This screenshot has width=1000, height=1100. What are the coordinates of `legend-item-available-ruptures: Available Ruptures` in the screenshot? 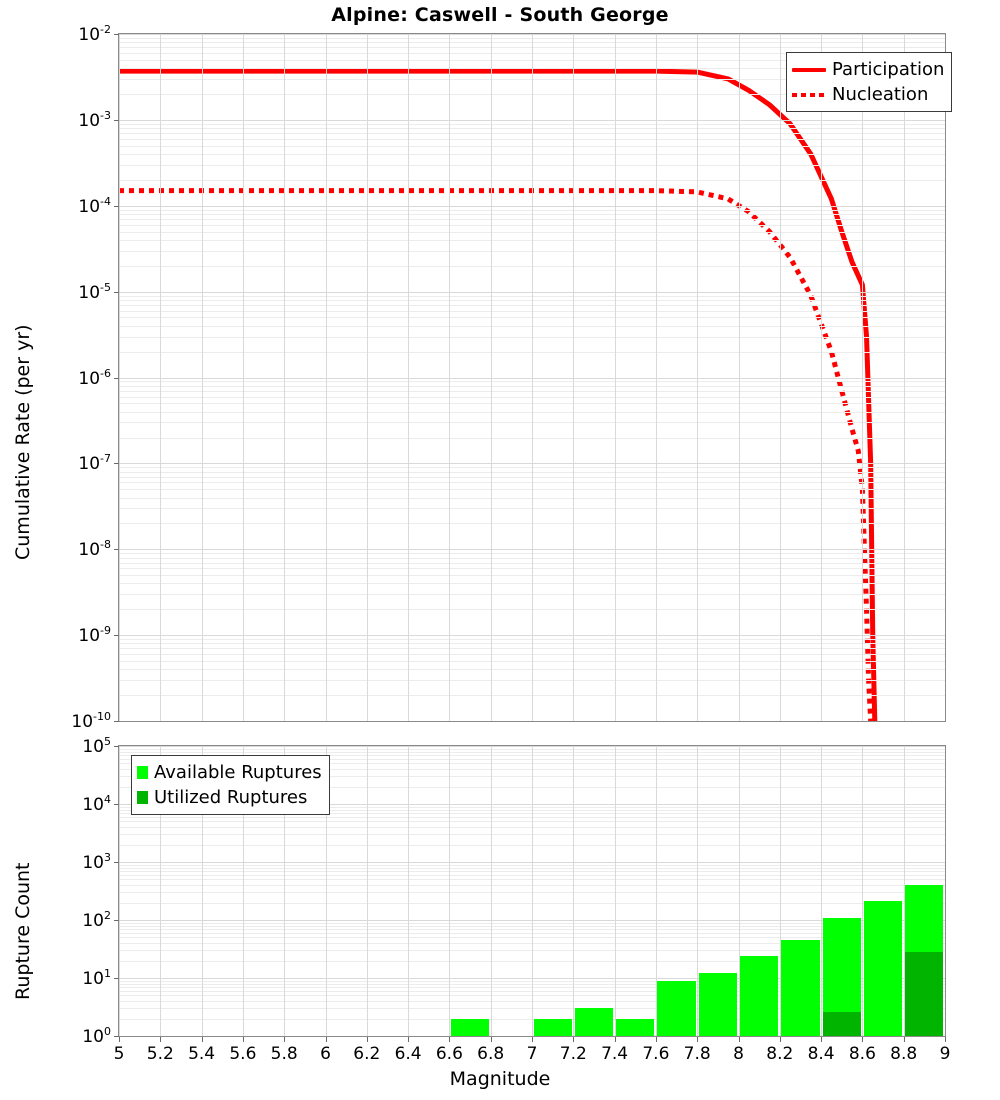 It's located at (229, 772).